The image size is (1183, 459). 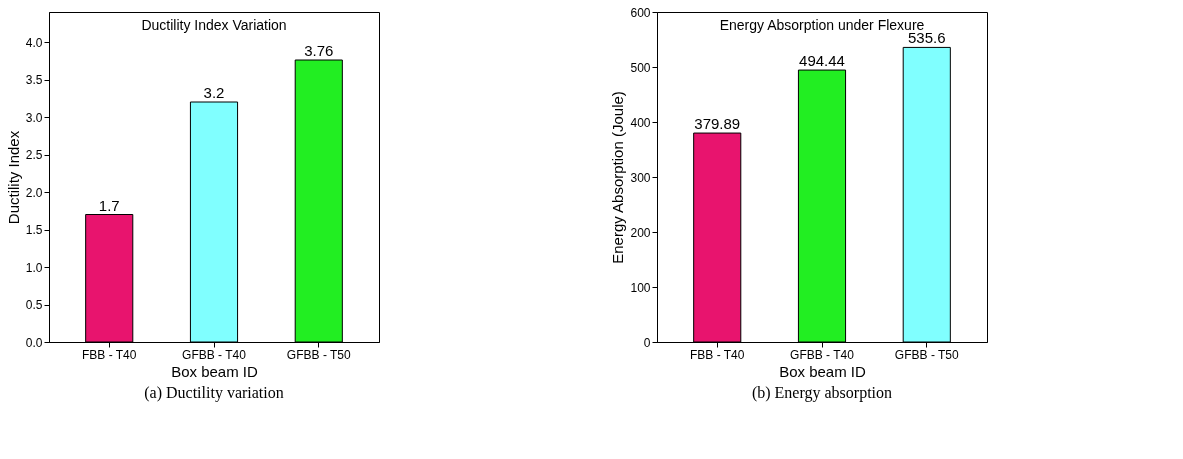 What do you see at coordinates (640, 287) in the screenshot?
I see `y-tick-label: 100` at bounding box center [640, 287].